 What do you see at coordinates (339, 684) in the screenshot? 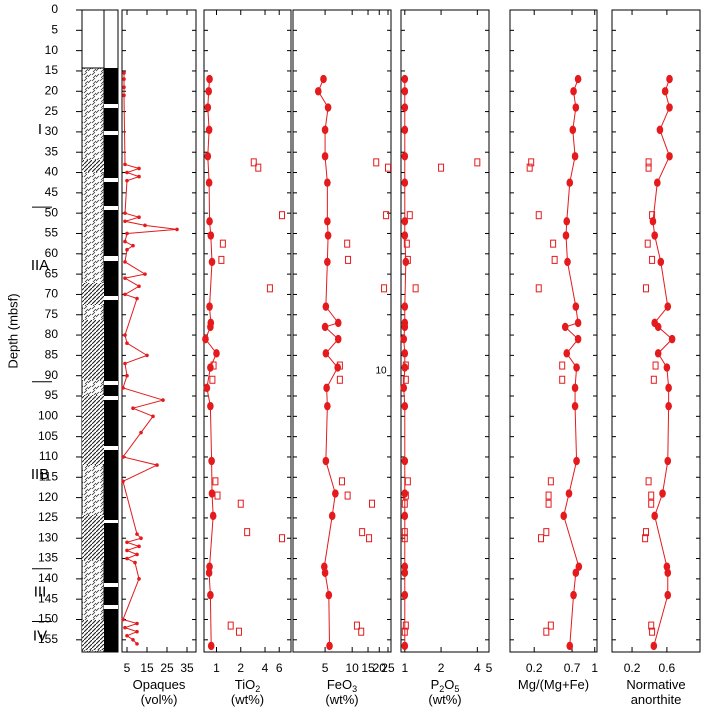
I see `x-axis-label-part: FeO` at bounding box center [339, 684].